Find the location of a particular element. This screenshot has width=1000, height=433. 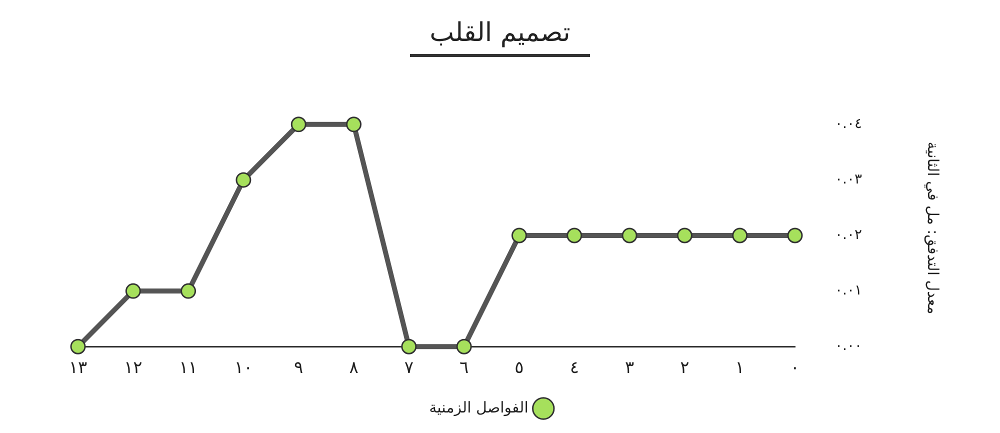

x-tick-label: ١٢ is located at coordinates (133, 368).